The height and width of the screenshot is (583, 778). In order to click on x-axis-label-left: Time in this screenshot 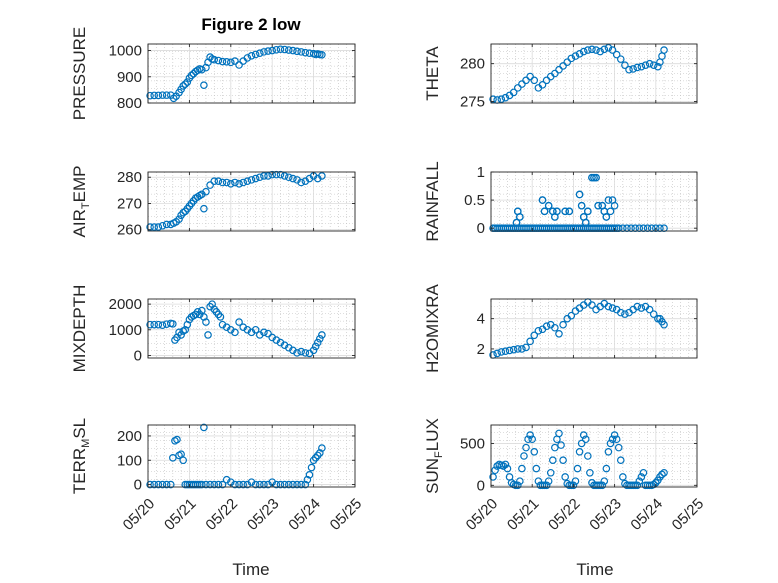, I will do `click(250, 569)`.